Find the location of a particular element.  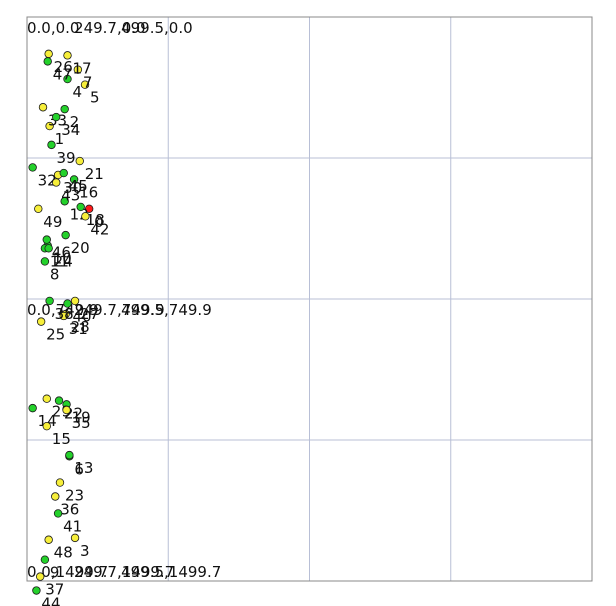

node-15-dot is located at coordinates (46, 426).